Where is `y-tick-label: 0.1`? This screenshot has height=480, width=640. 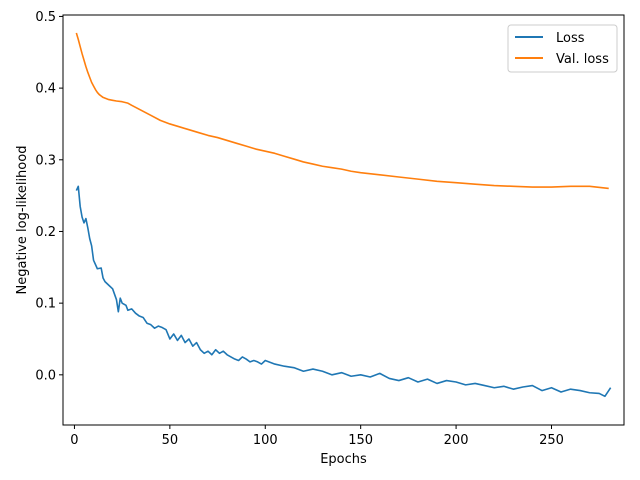
y-tick-label: 0.1 is located at coordinates (45, 304).